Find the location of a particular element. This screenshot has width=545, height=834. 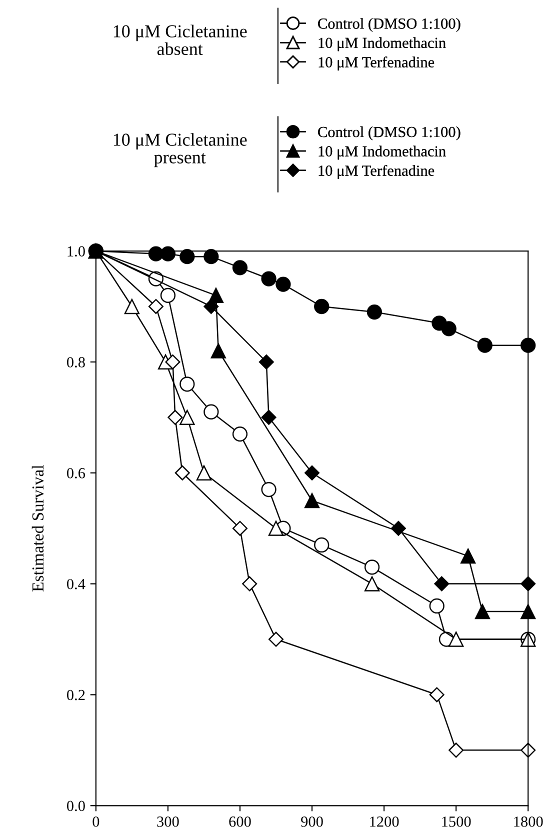

x-tick-label: 1200 is located at coordinates (384, 821).